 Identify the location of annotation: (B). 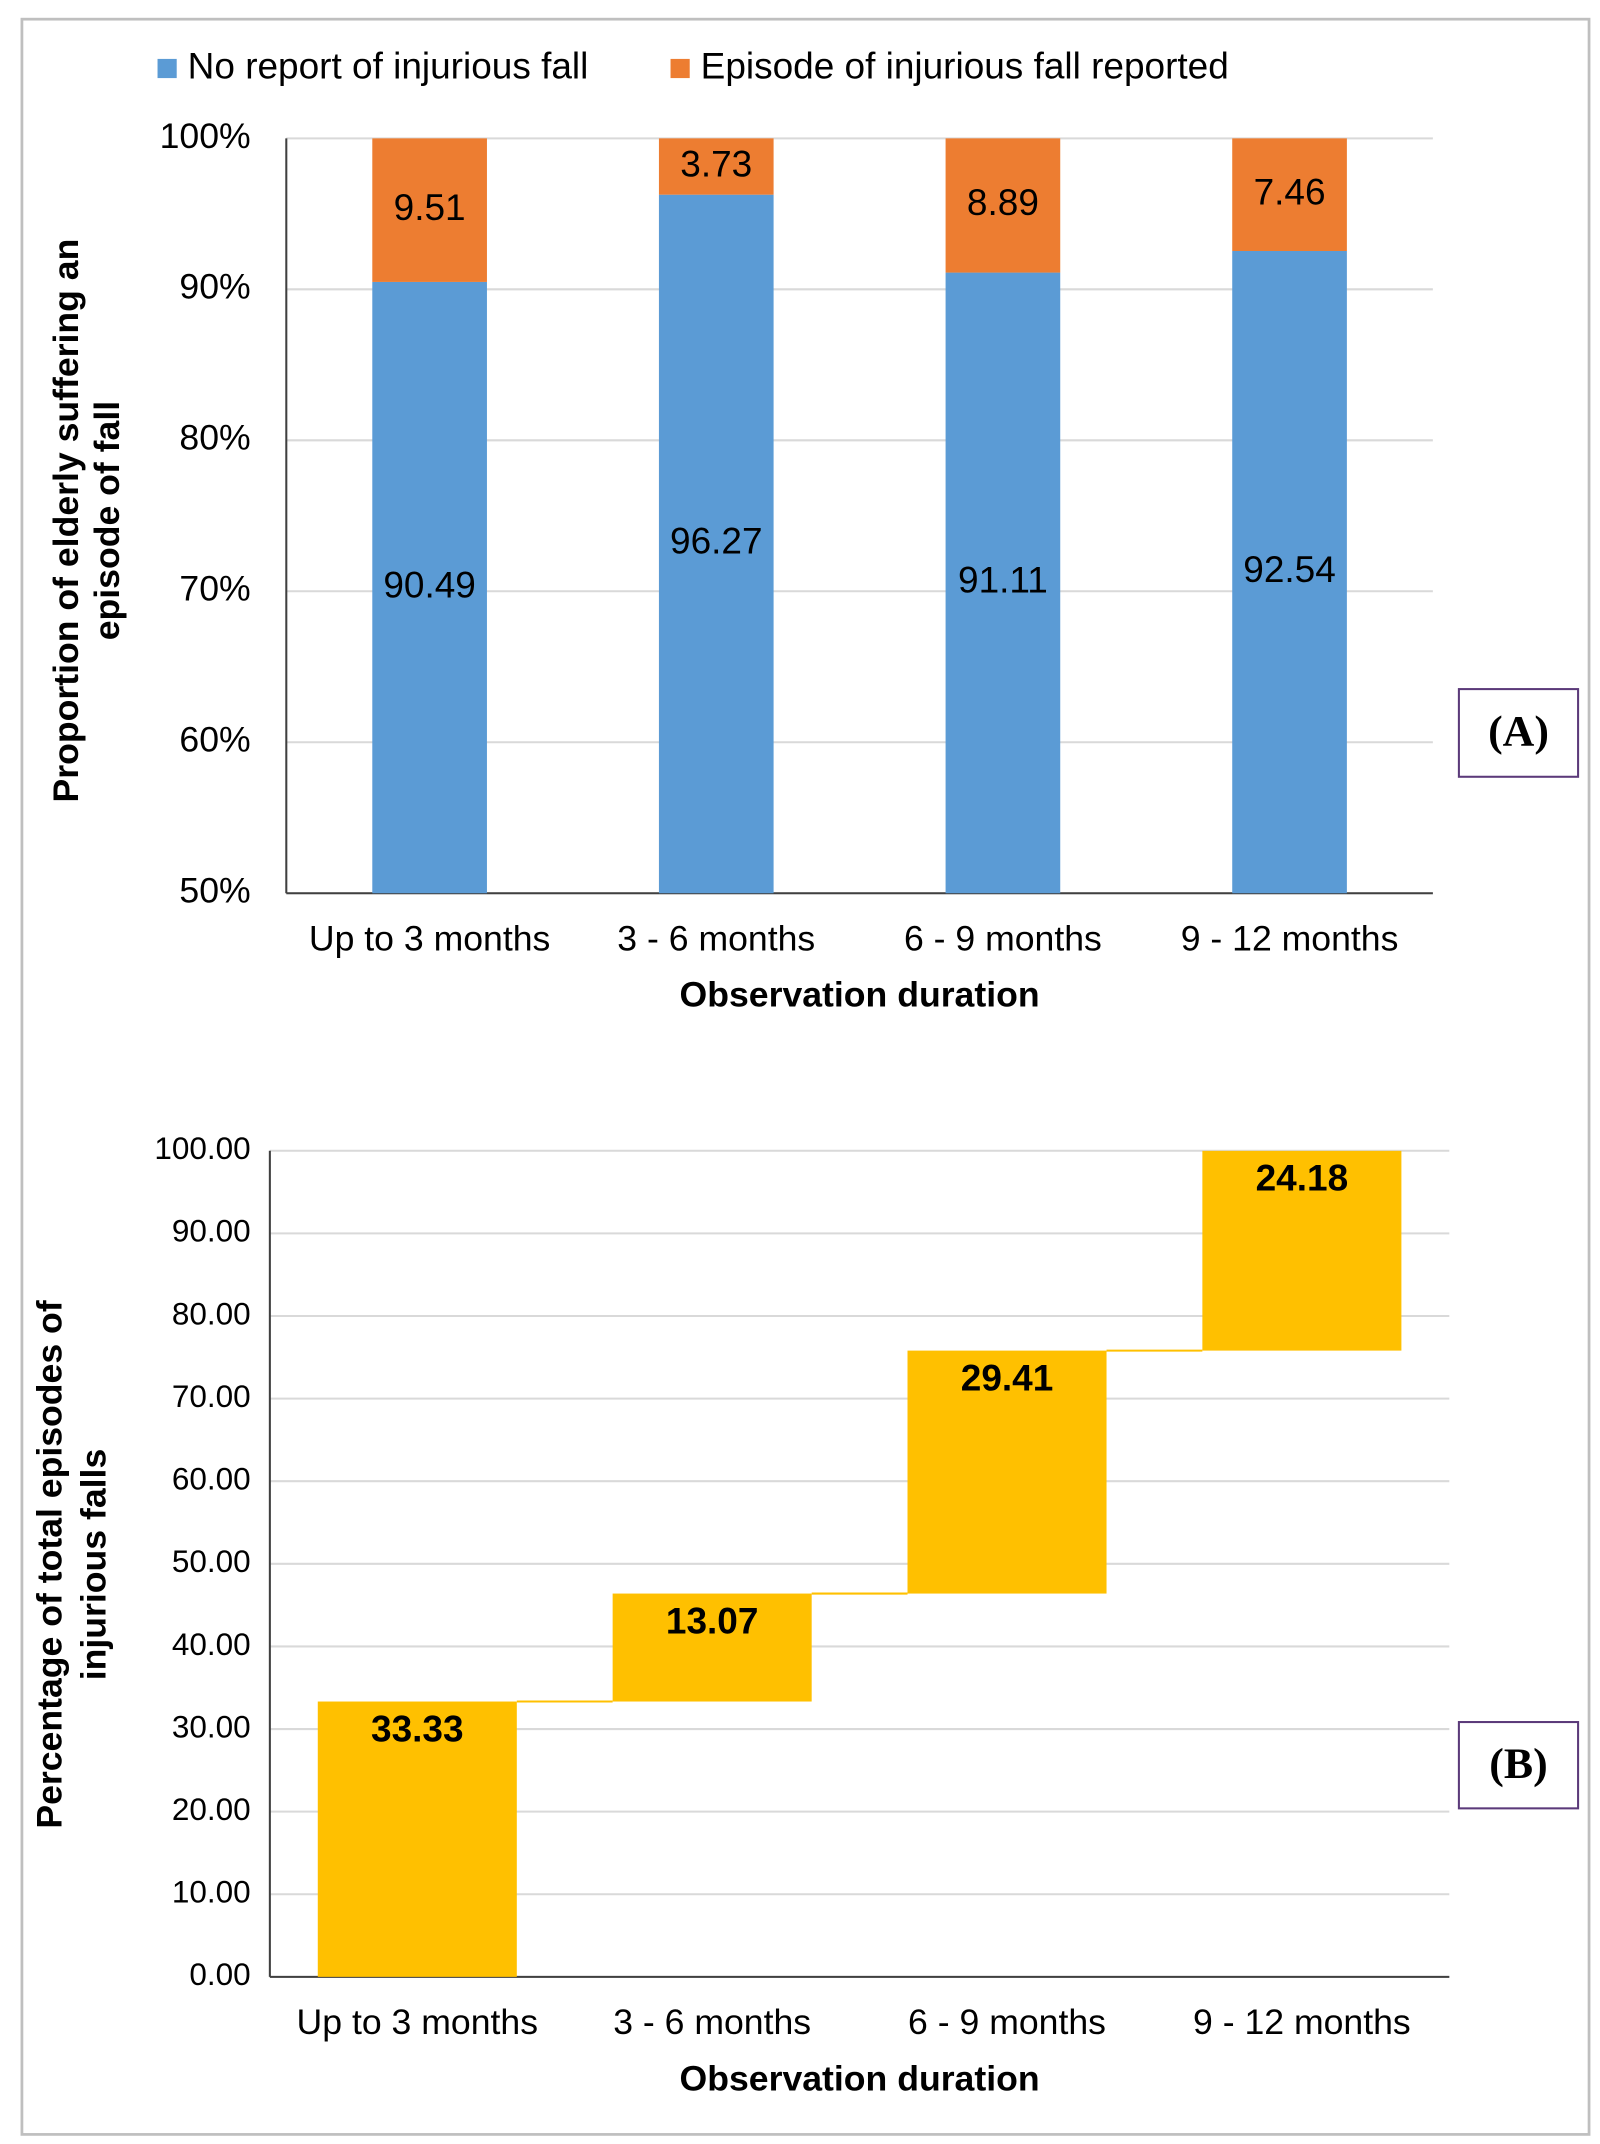
(1518, 1764).